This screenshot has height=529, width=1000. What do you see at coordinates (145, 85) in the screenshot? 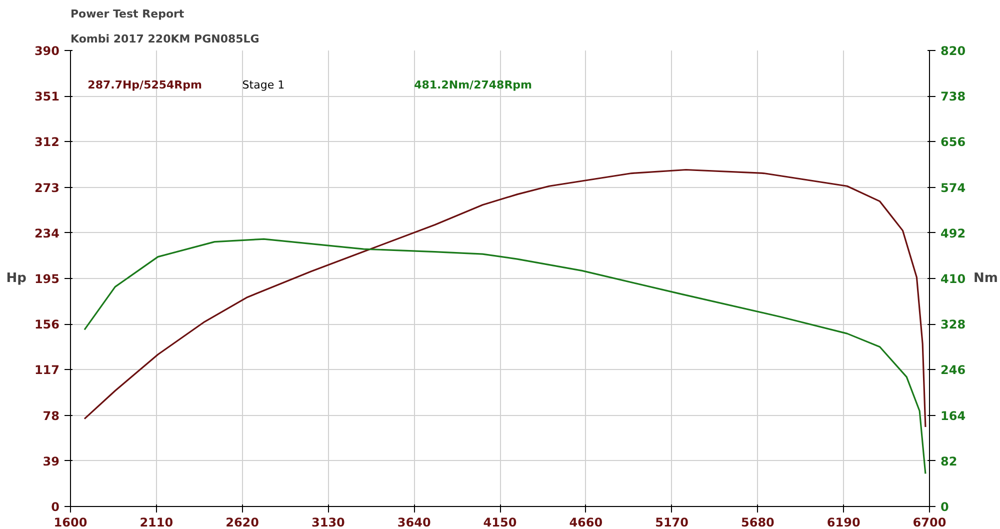
I see `annotation: 287.7Hp/5254Rpm` at bounding box center [145, 85].